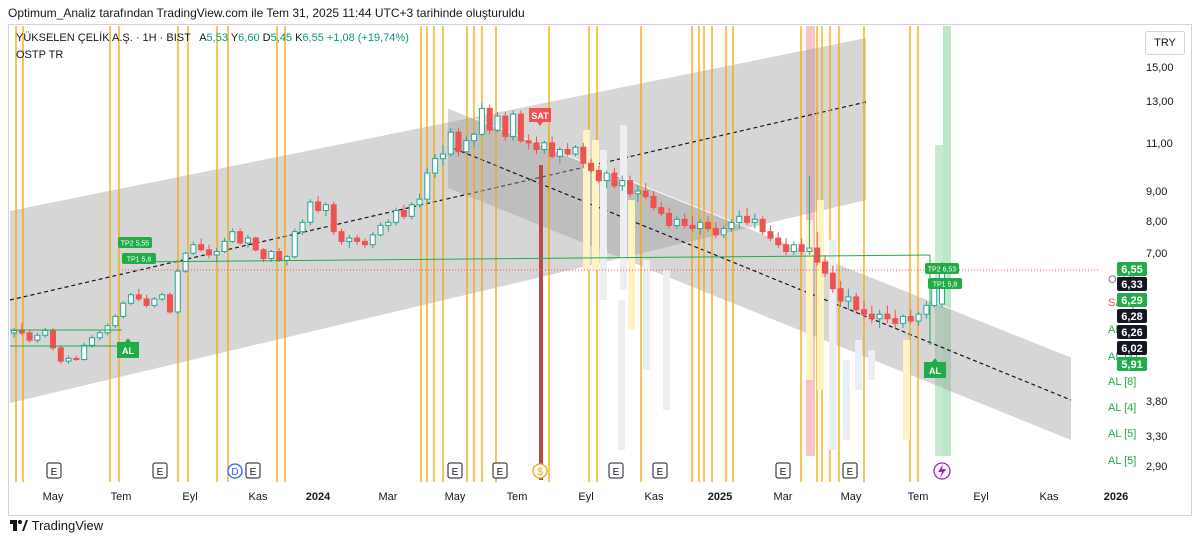 The image size is (1199, 543). I want to click on x-tick-10: 2025, so click(720, 497).